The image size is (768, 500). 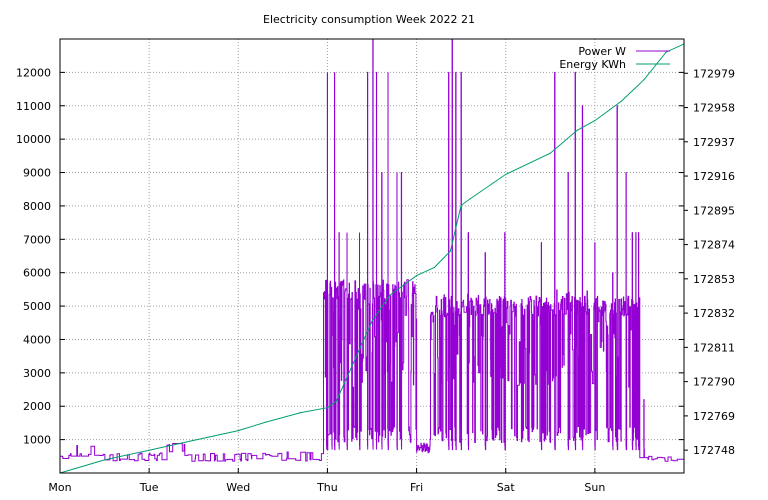 I want to click on y-right-tick-label: 172916, so click(x=714, y=176).